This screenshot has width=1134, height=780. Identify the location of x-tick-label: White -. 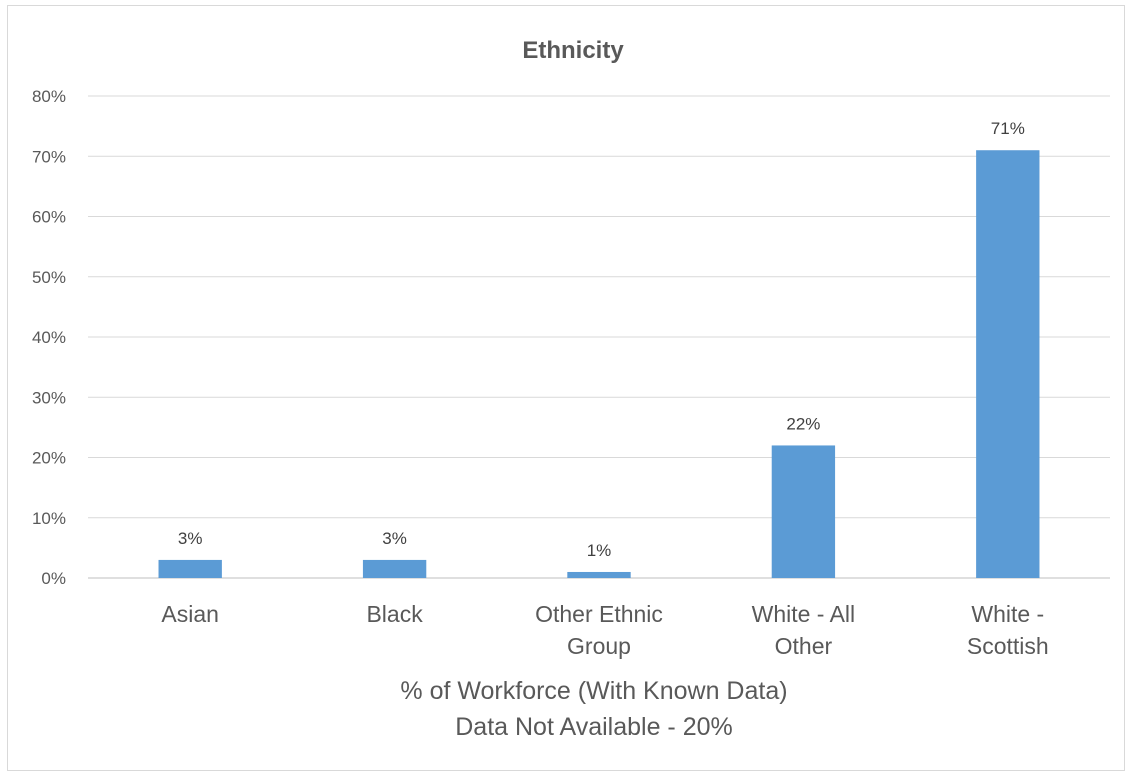
(1007, 614).